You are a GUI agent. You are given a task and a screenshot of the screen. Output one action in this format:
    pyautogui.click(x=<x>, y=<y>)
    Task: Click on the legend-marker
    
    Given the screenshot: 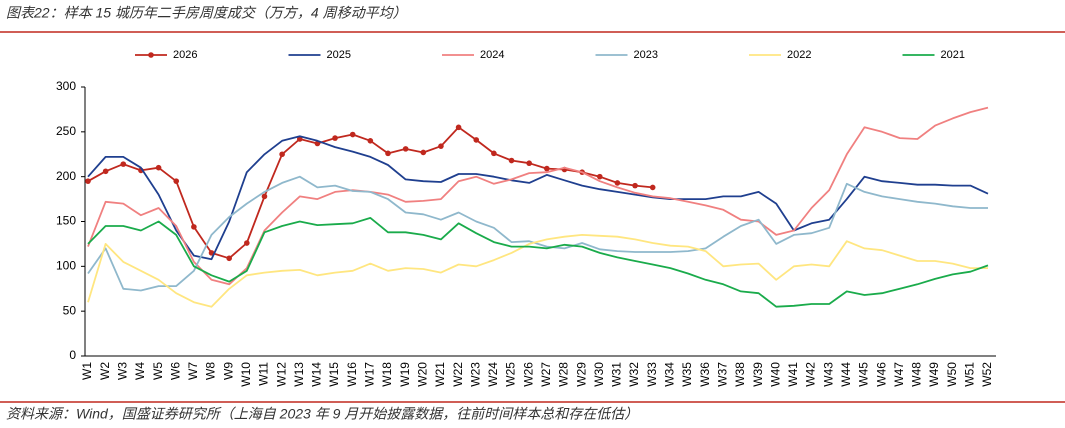 What is the action you would take?
    pyautogui.click(x=151, y=55)
    